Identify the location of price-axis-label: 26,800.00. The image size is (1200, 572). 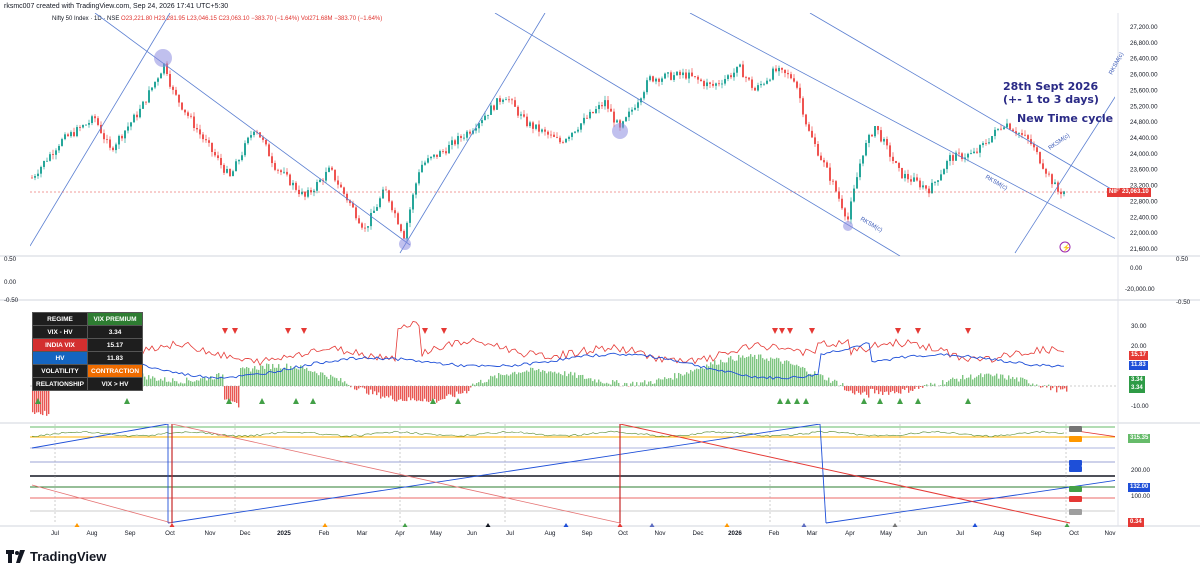
(1144, 43).